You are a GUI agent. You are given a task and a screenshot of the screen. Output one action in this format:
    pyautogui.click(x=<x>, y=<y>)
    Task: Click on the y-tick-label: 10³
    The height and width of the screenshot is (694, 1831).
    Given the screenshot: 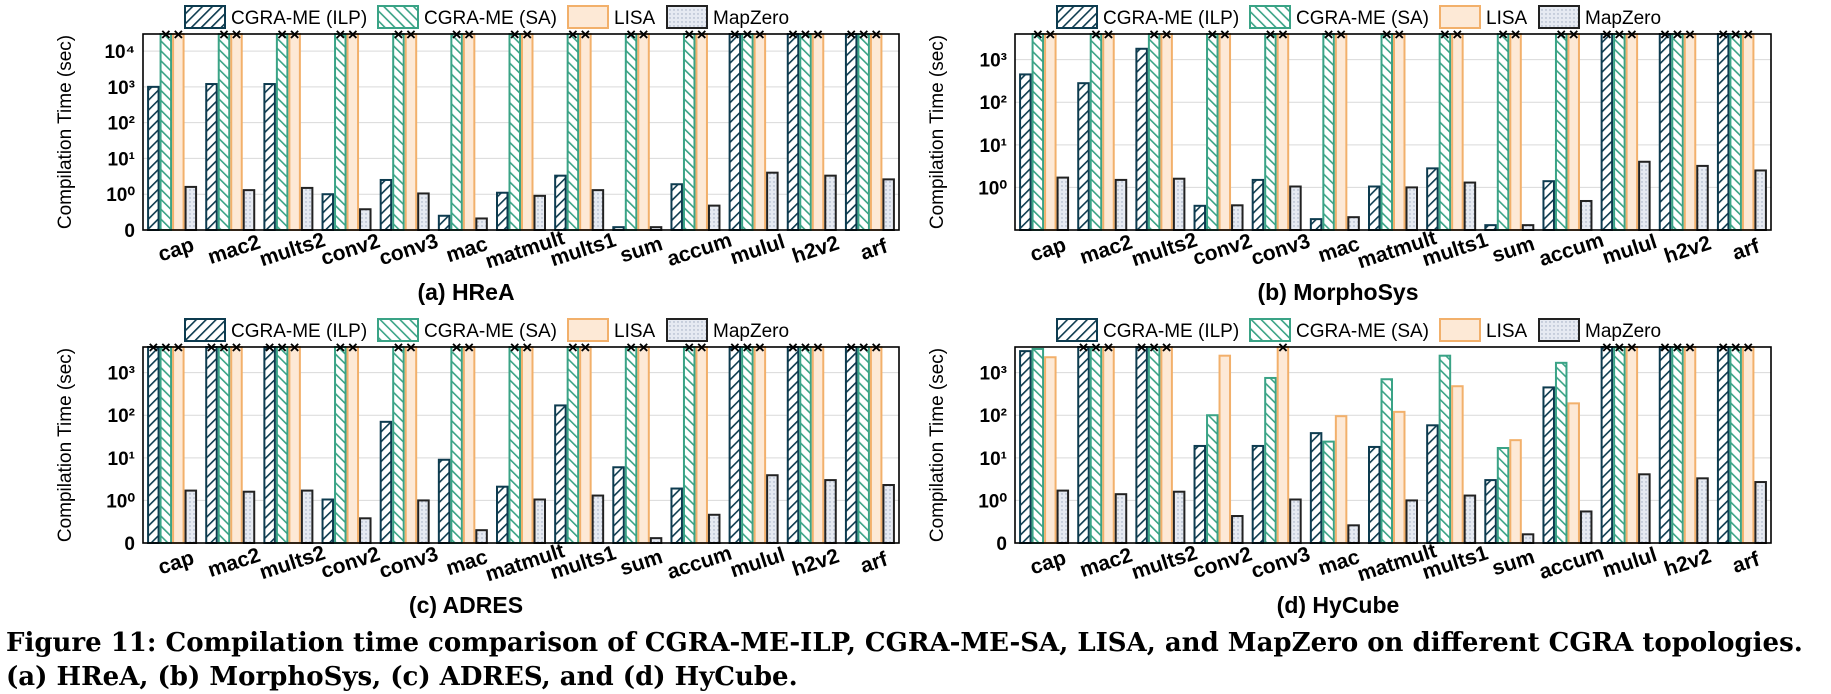 What is the action you would take?
    pyautogui.click(x=993, y=61)
    